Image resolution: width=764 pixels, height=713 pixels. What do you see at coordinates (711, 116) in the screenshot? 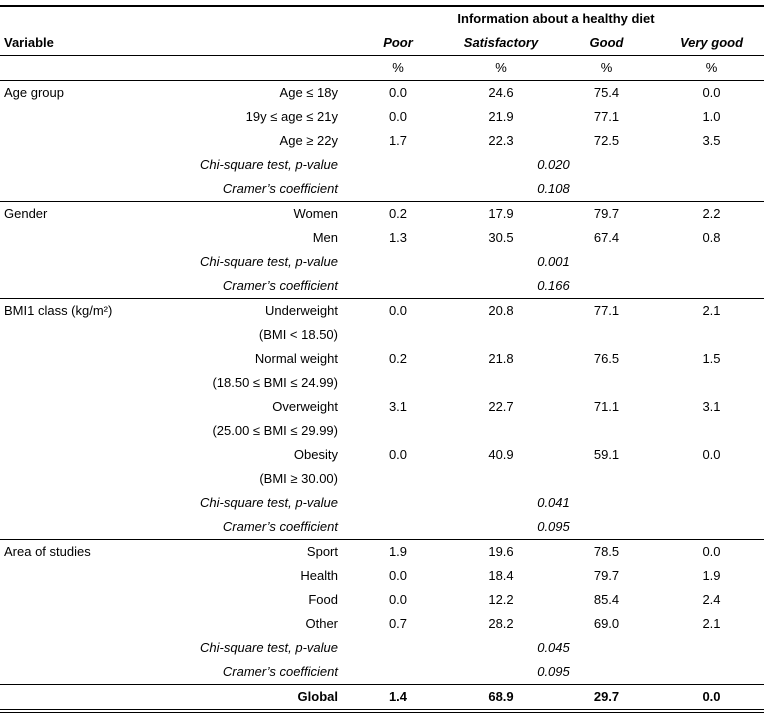
I see `value-cell: 1.0` at bounding box center [711, 116].